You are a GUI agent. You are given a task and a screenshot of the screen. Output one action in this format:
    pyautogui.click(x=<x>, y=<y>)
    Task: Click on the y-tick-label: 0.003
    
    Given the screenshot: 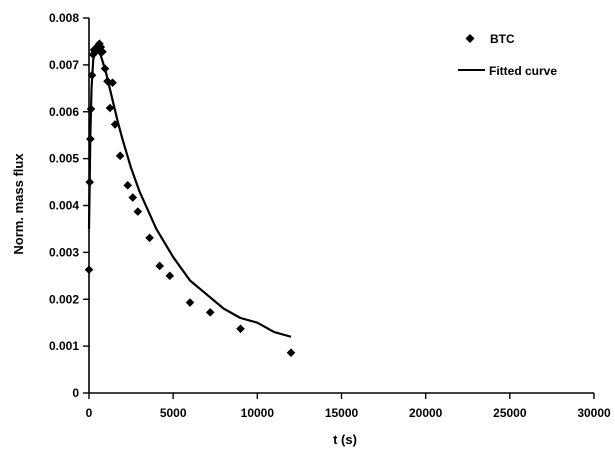 What is the action you would take?
    pyautogui.click(x=64, y=252)
    